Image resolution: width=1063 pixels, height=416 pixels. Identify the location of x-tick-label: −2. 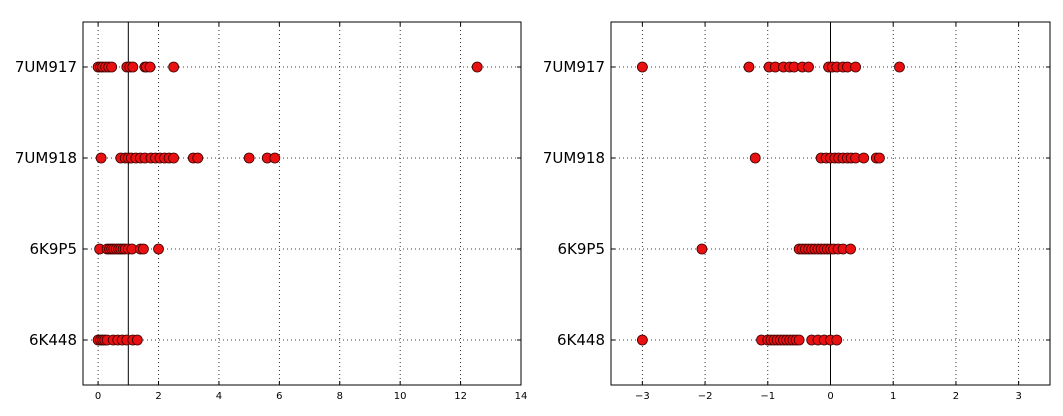
(705, 396).